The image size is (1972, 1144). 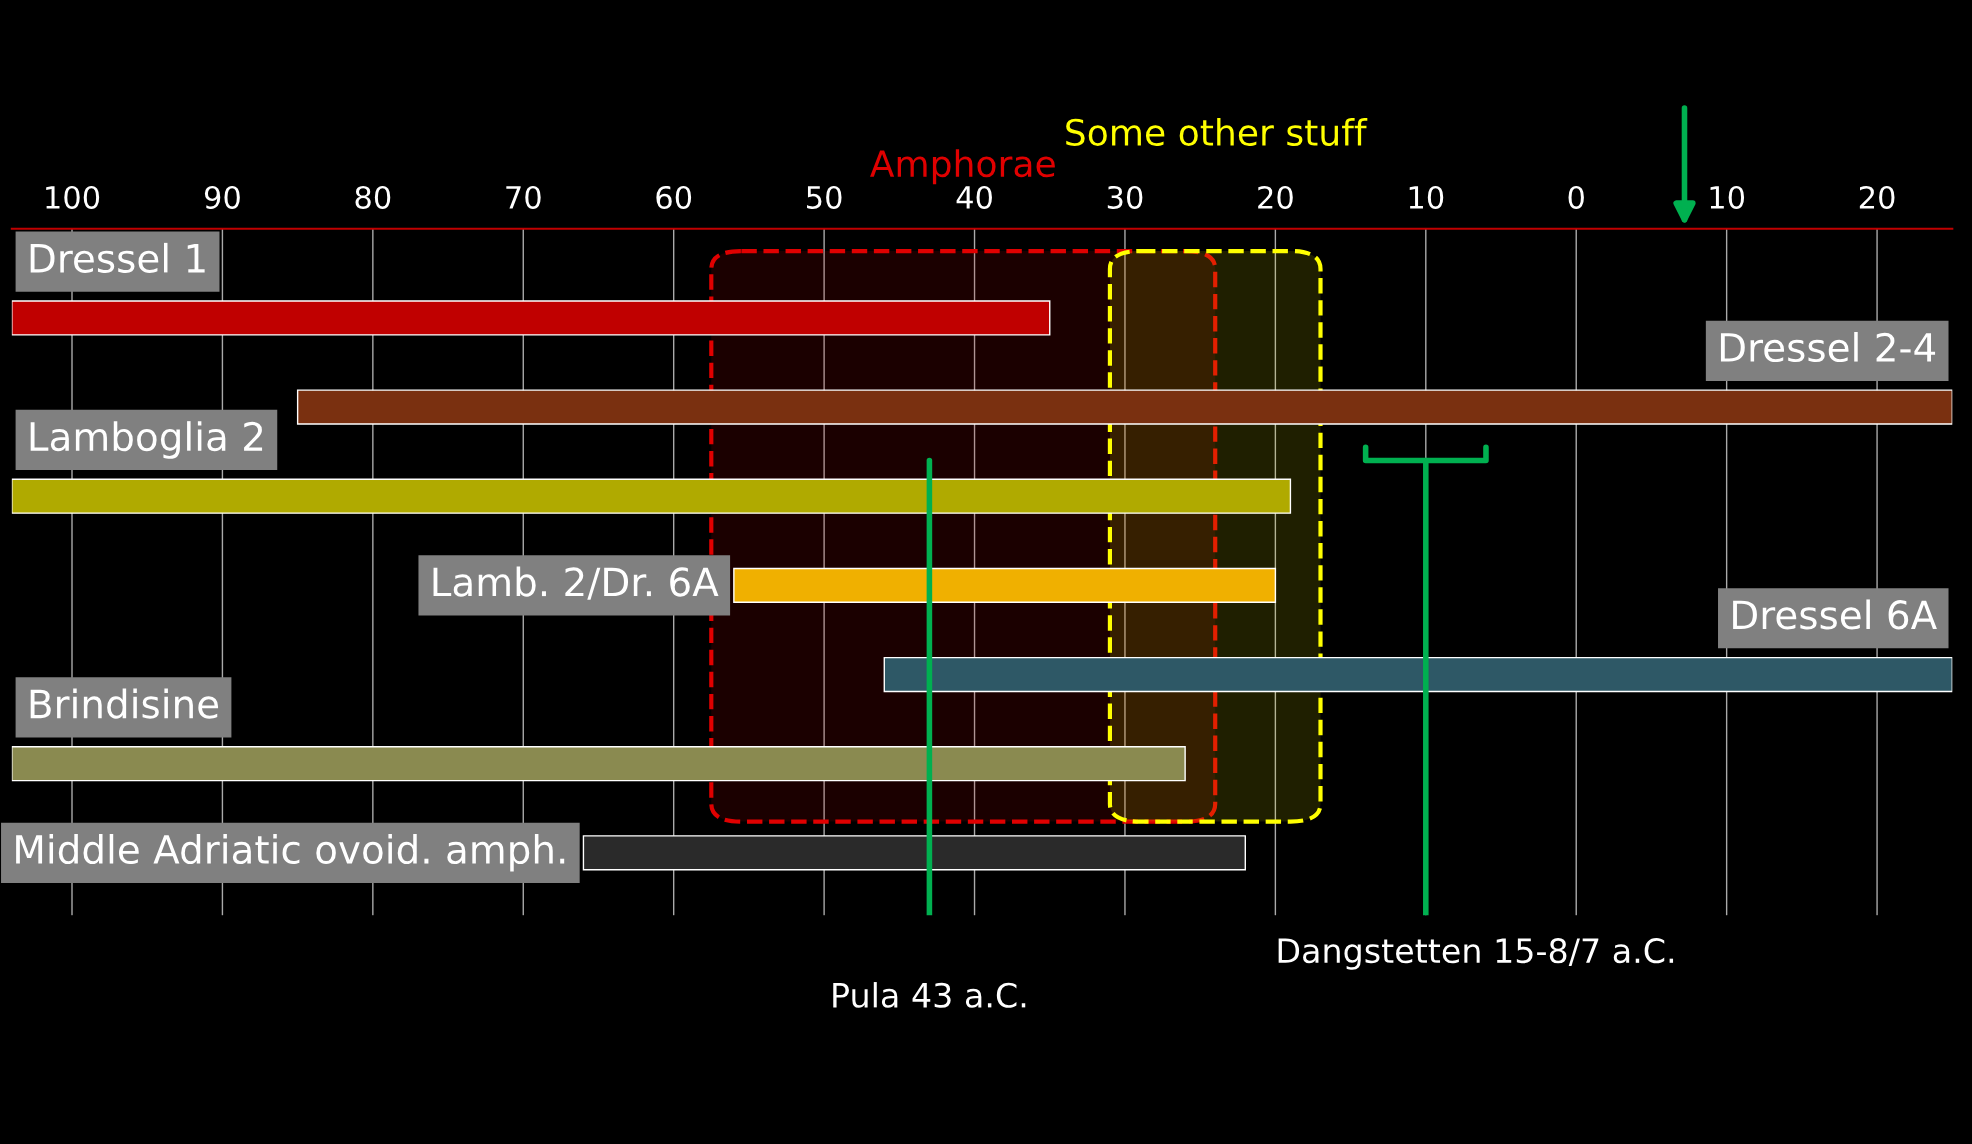 I want to click on x-tick-label: 60, so click(x=674, y=197).